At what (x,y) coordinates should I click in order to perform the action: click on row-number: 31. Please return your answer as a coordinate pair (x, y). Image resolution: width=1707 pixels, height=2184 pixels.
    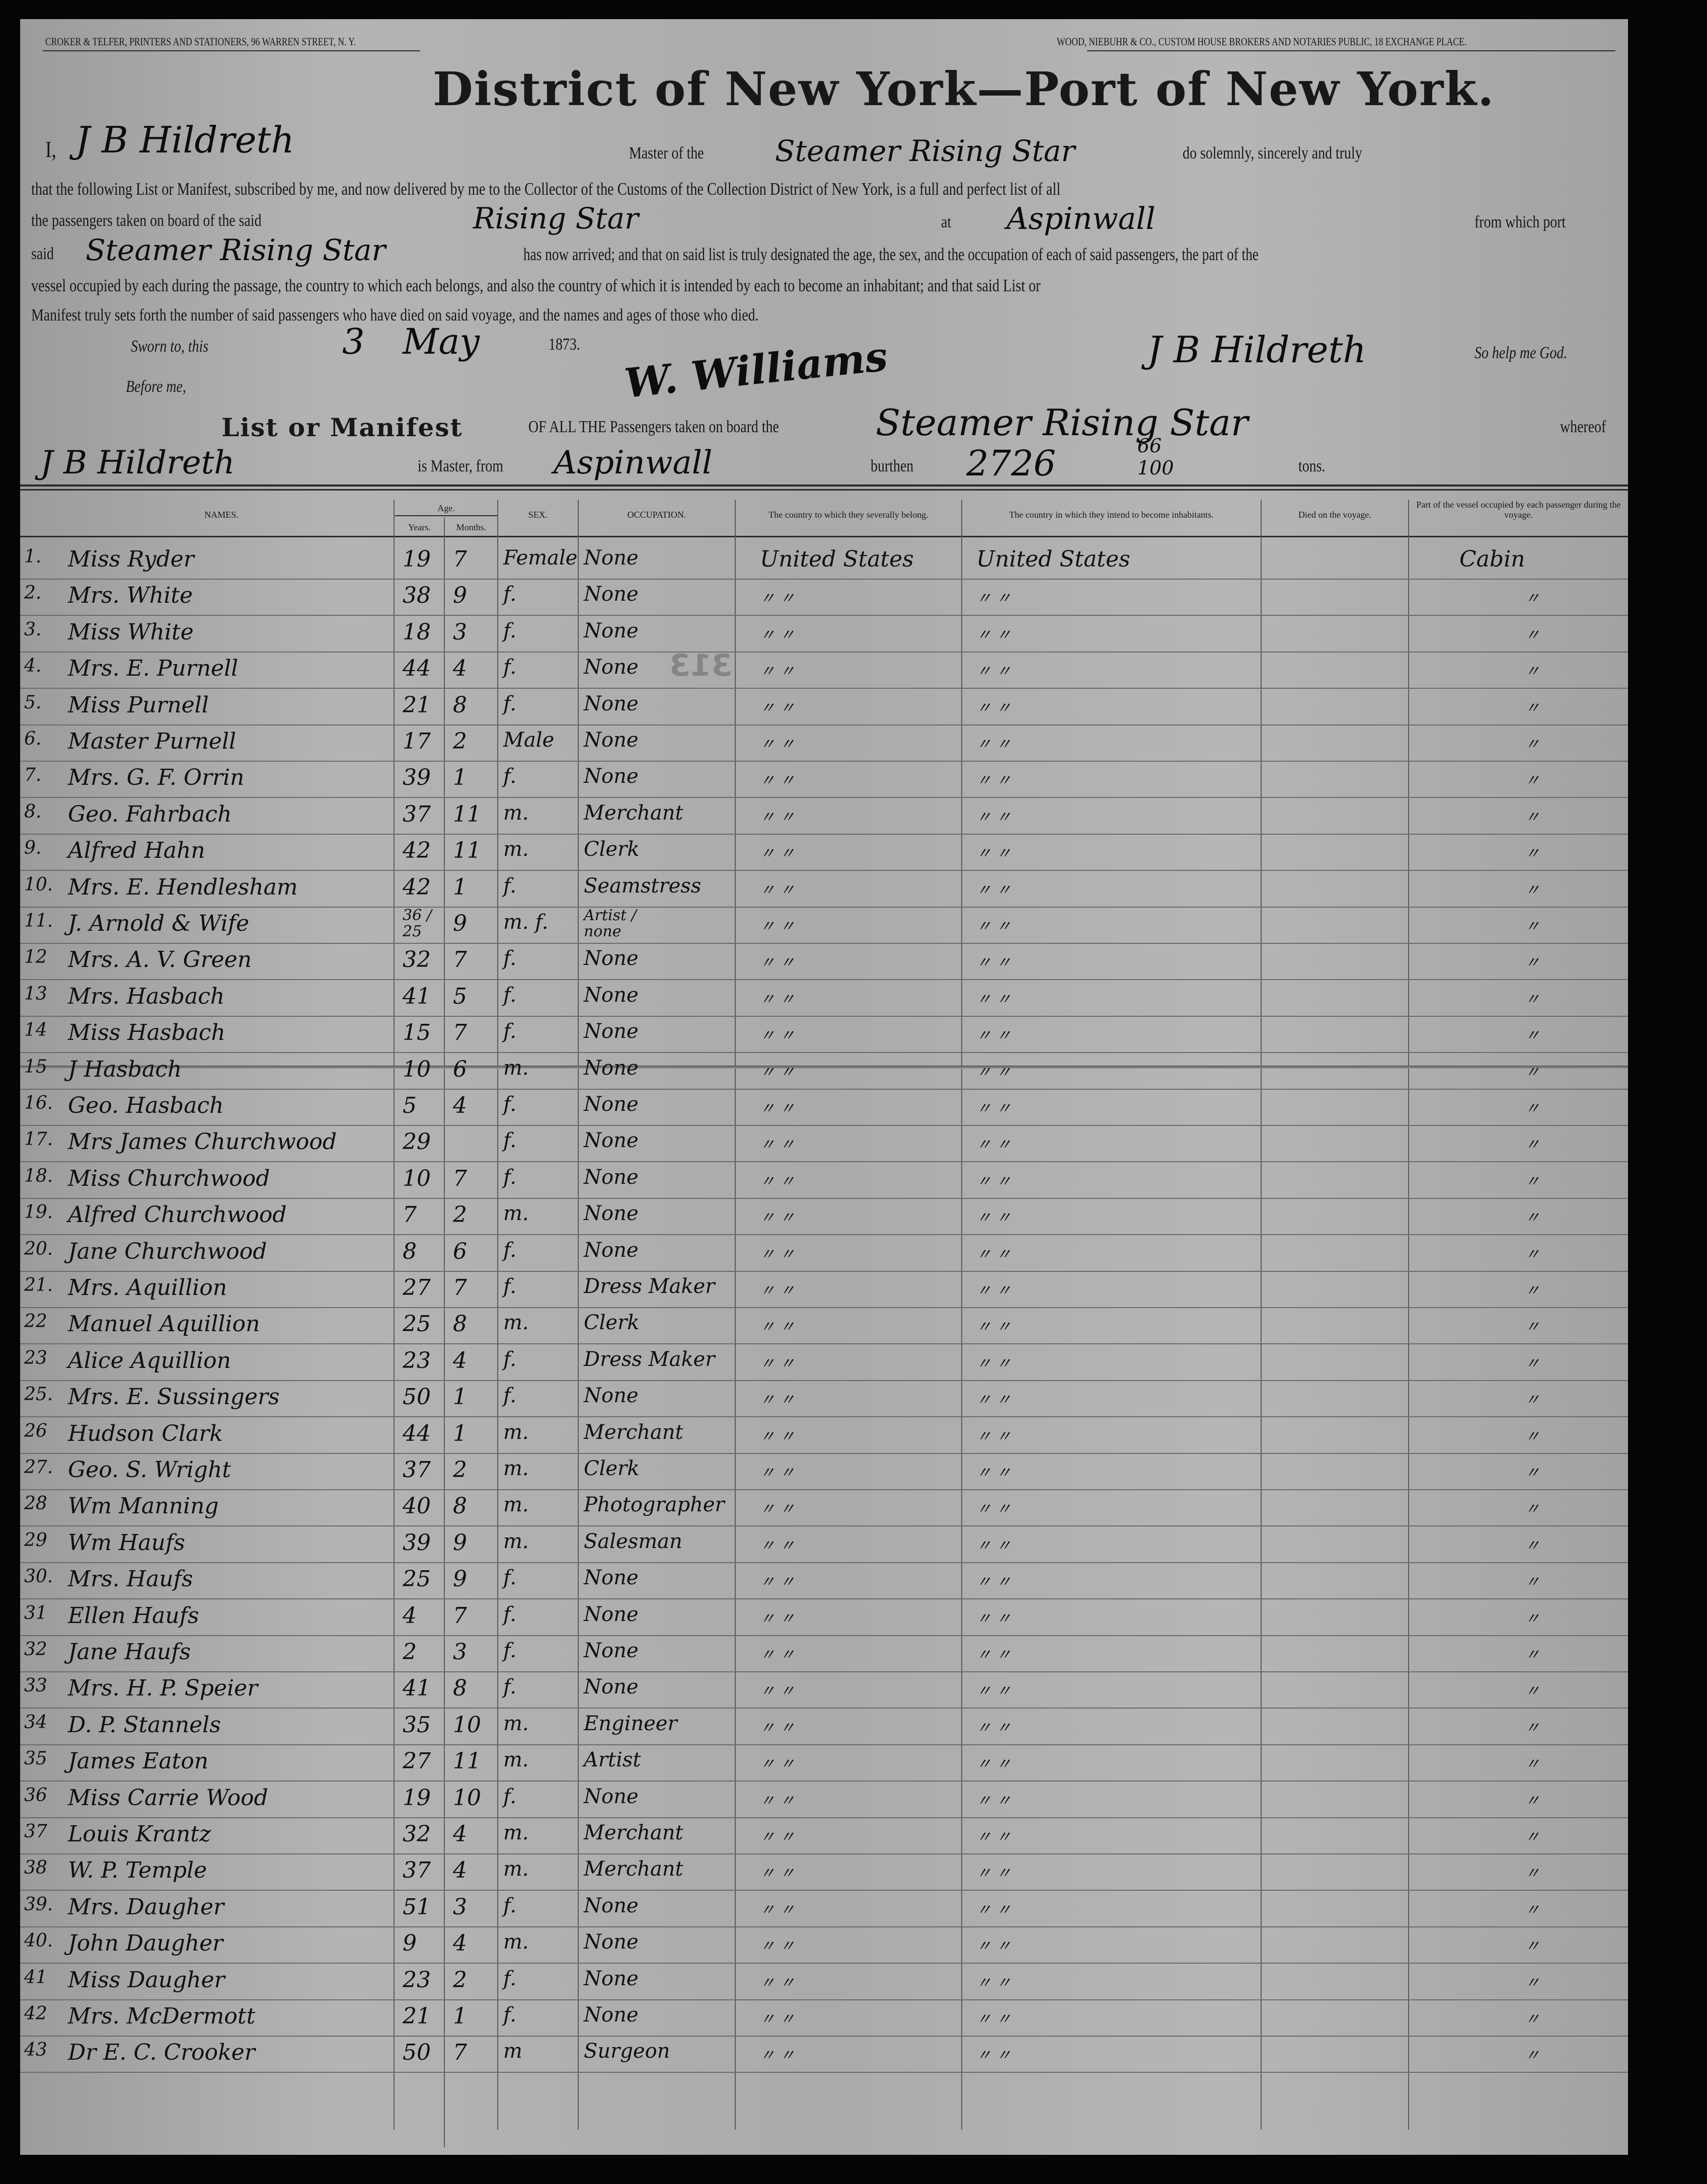
    Looking at the image, I should click on (35, 1613).